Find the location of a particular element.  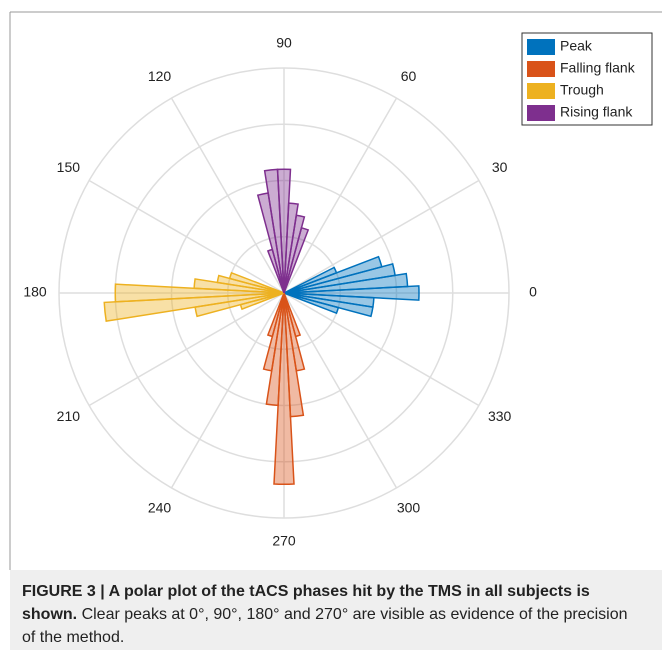

legend-label: Peak is located at coordinates (576, 46).